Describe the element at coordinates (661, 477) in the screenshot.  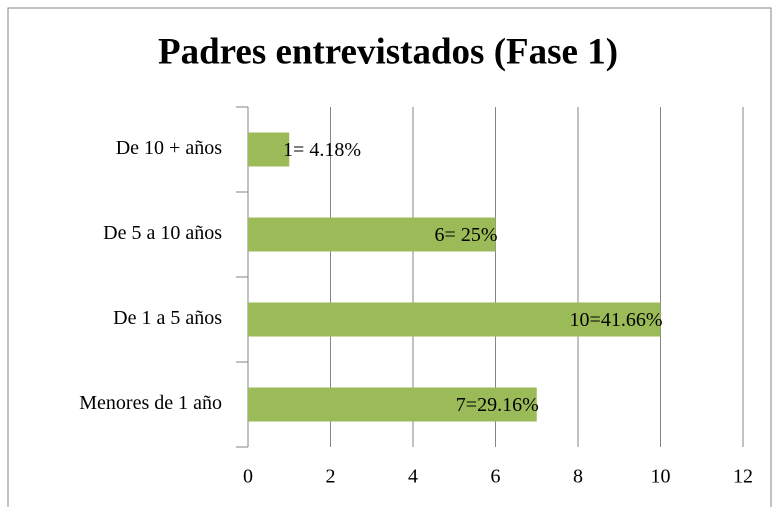
I see `x-tick-label: 10` at that location.